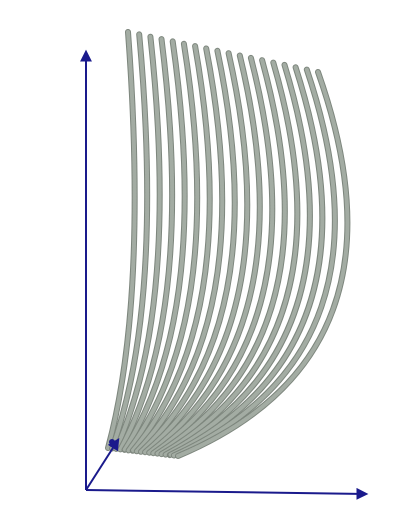 This screenshot has height=511, width=404. I want to click on z-axis-line, so click(102, 464).